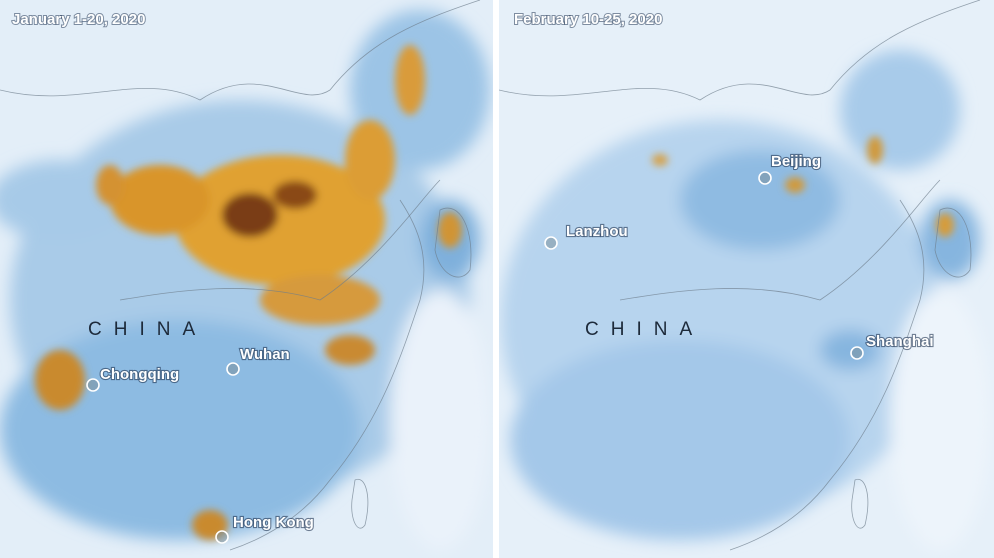  Describe the element at coordinates (588, 19) in the screenshot. I see `panel-title: February 10-25, 2020` at that location.